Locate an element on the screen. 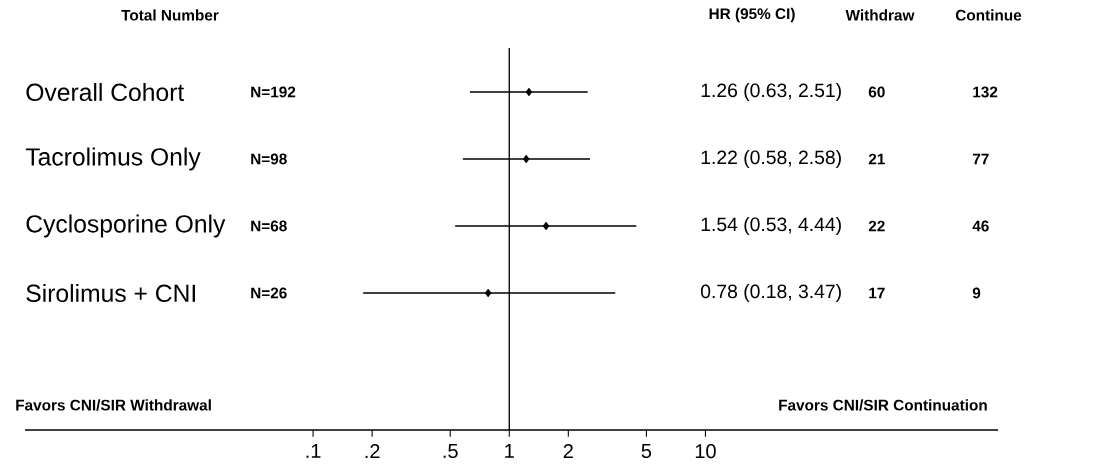 This screenshot has width=1112, height=467. annotation: 21 is located at coordinates (876, 159).